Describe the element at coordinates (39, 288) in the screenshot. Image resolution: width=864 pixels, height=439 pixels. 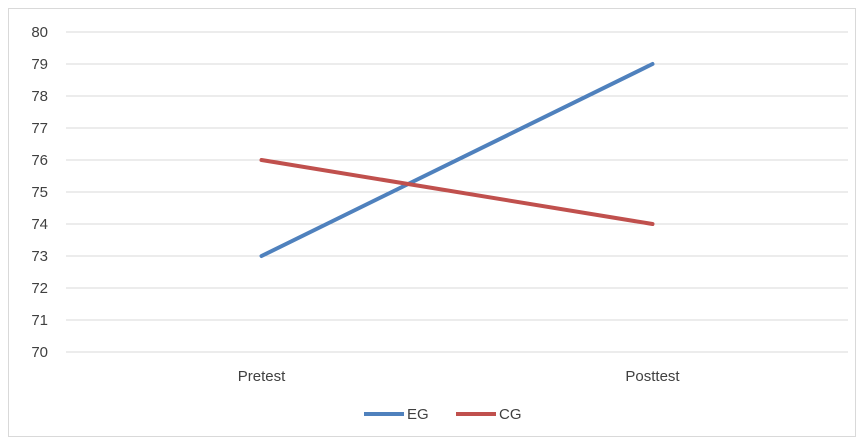
I see `y-tick-label: 72` at that location.